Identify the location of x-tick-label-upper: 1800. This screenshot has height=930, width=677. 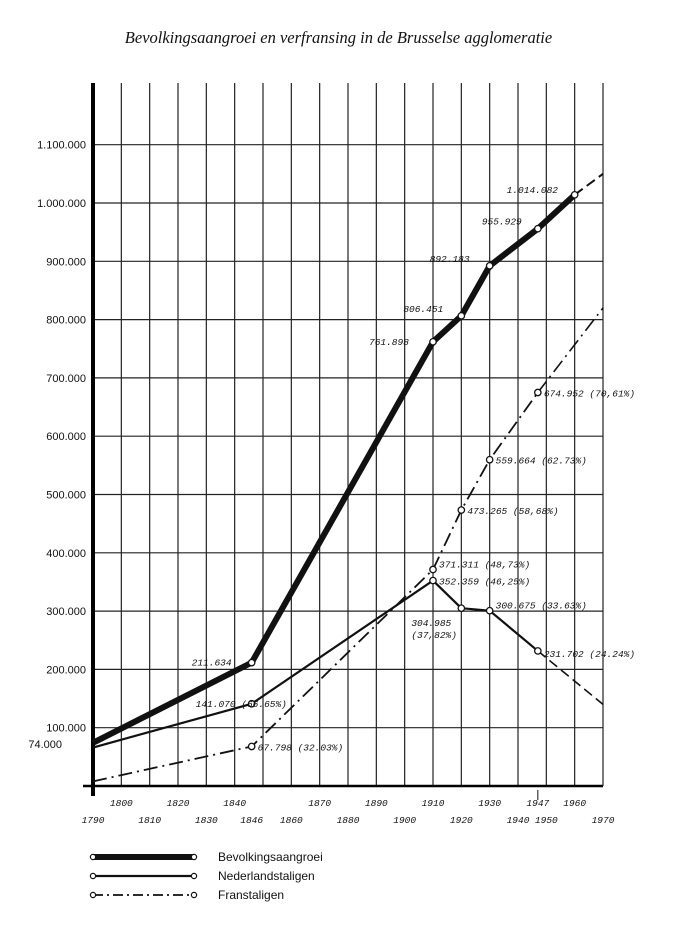
(121, 803).